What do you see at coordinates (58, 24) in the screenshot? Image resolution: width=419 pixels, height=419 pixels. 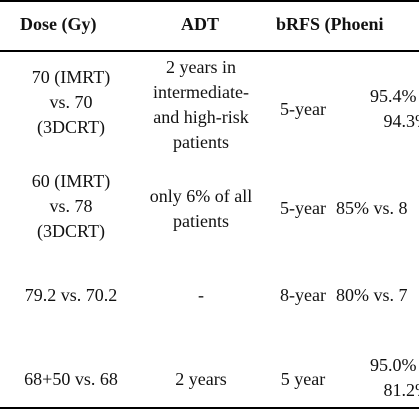 I see `header-dose: Dose (Gy)` at bounding box center [58, 24].